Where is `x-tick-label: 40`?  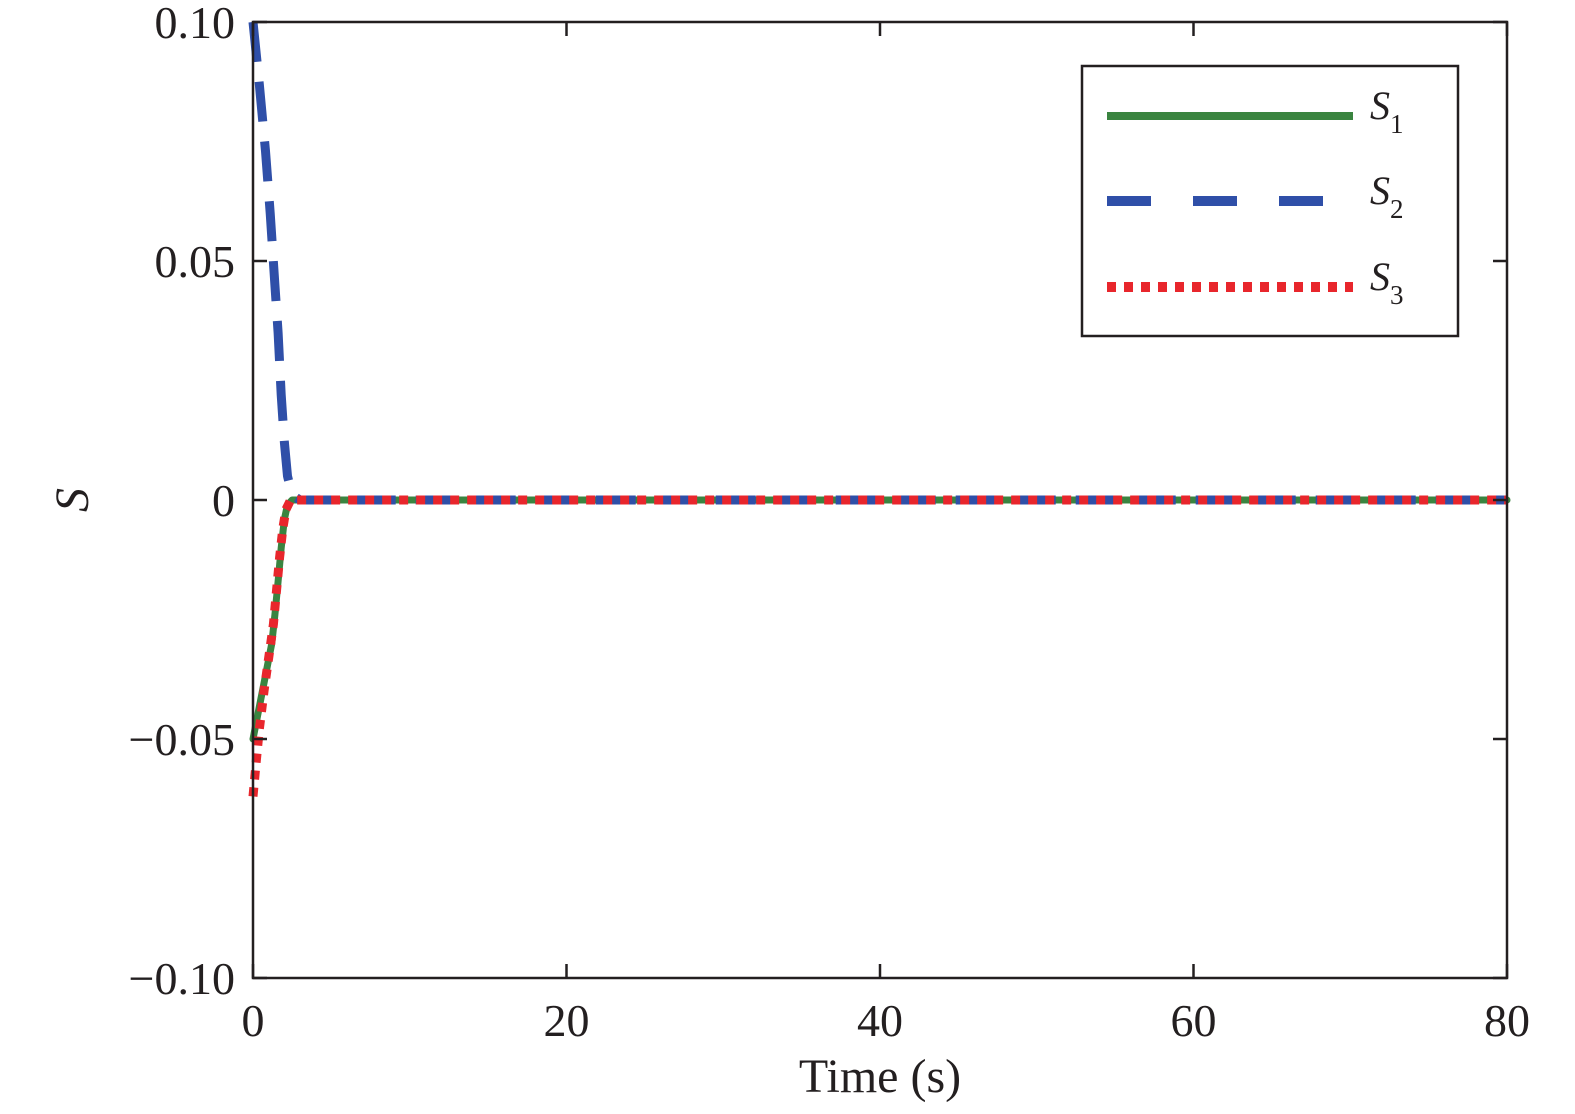
x-tick-label: 40 is located at coordinates (880, 1020).